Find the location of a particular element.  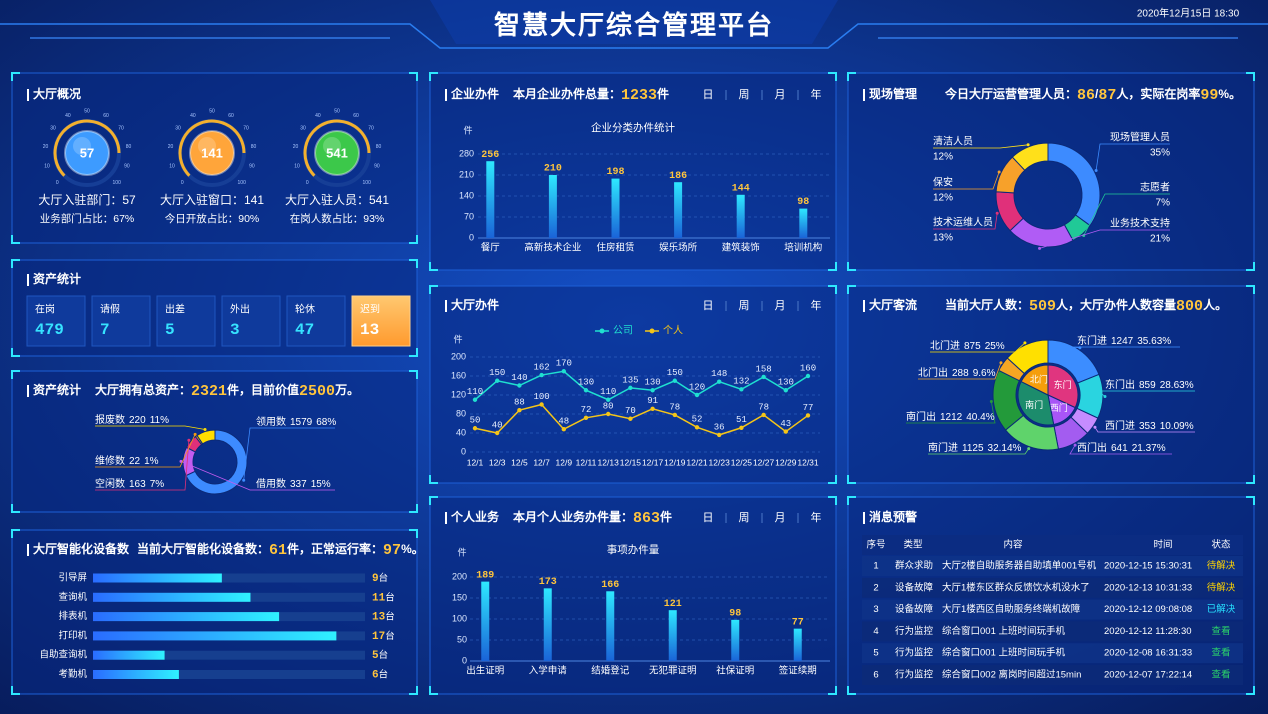

summary-text: 今日大厅运营管理人员： is located at coordinates (1010, 93).